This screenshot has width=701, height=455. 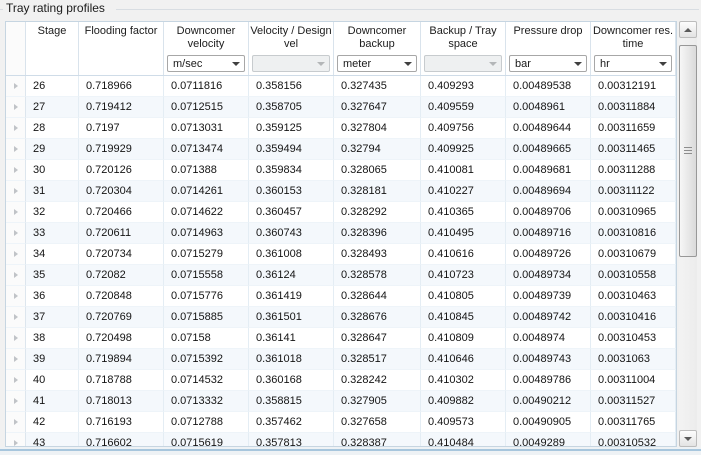 I want to click on cell-stage: 43, so click(x=52, y=439).